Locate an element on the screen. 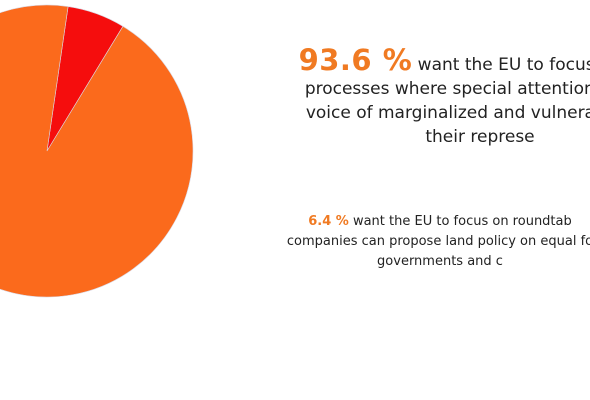 Image resolution: width=590 pixels, height=400 pixels. minor-text-1: want the EU to focus on roundtab is located at coordinates (460, 221).